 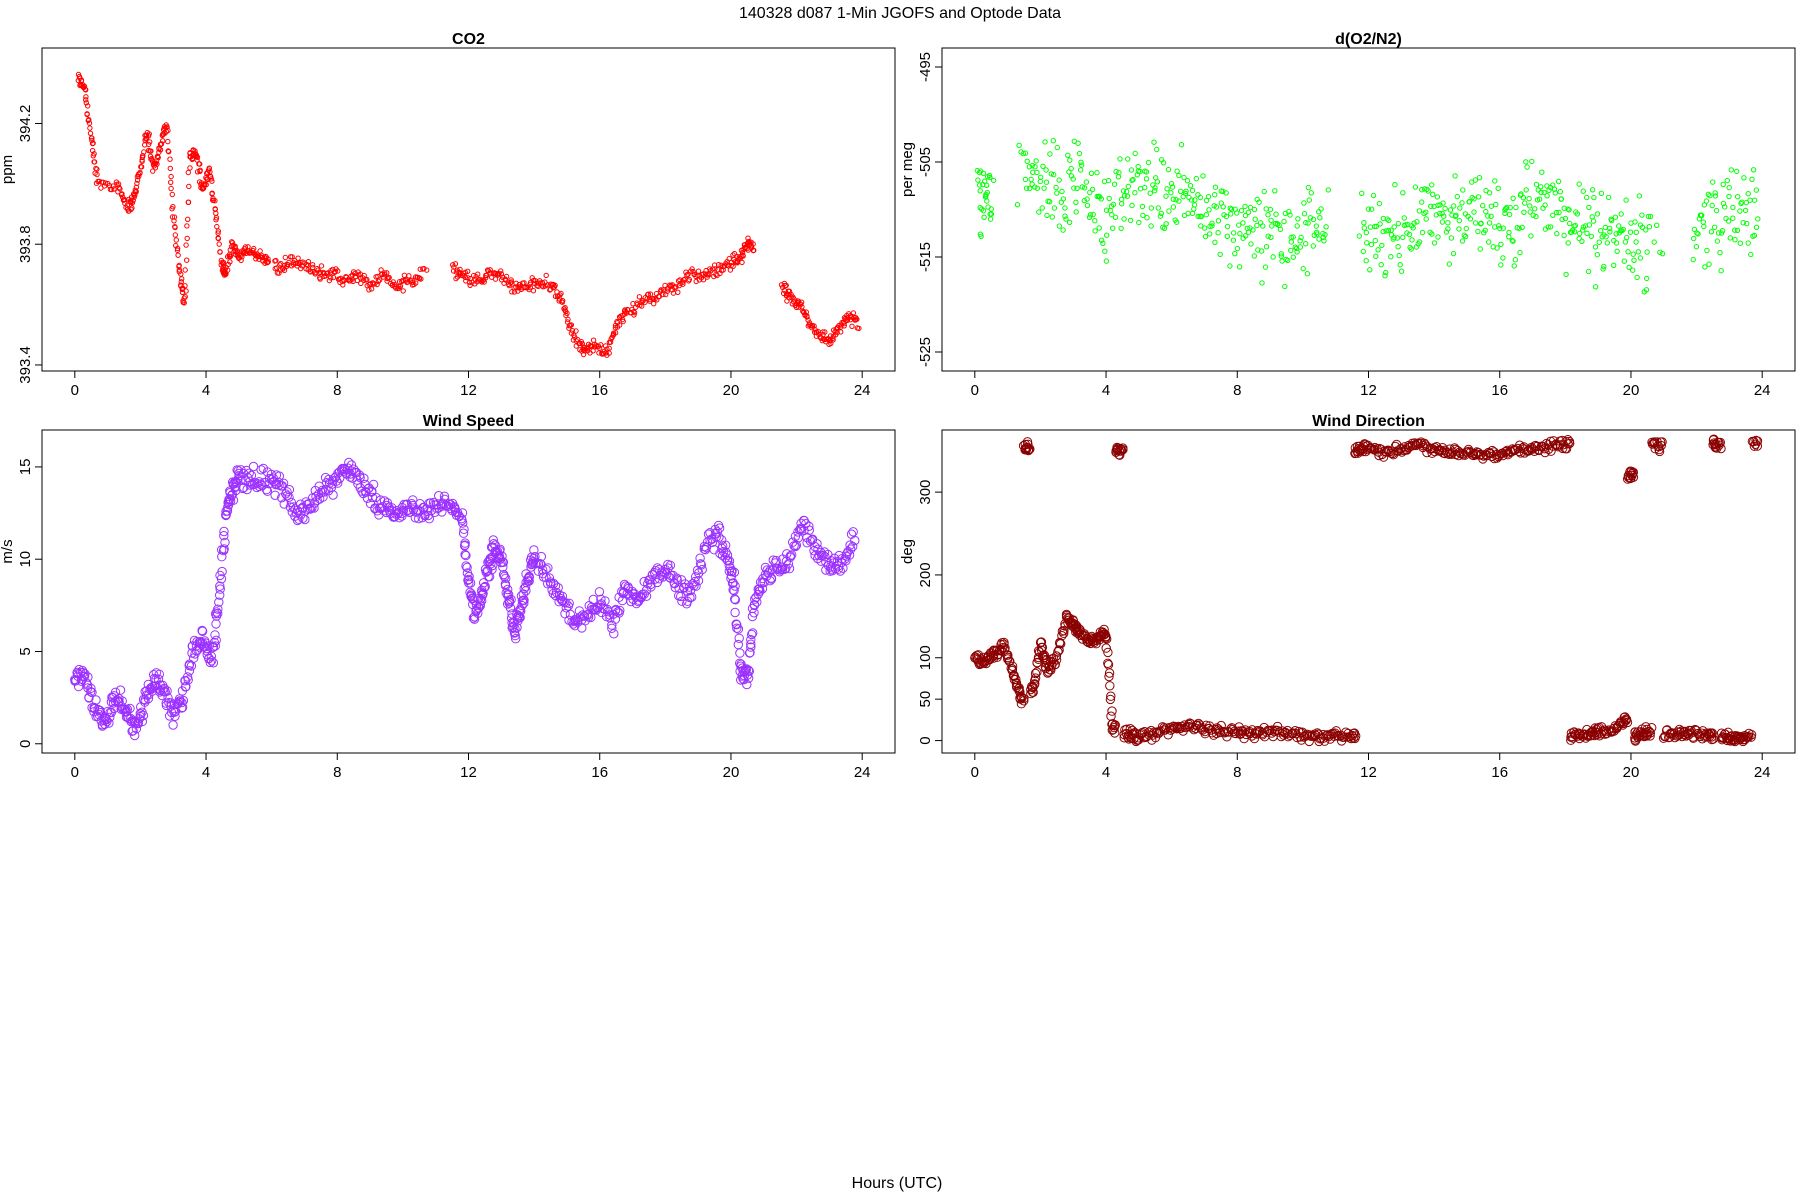 I want to click on x-tick-label: 4, so click(x=206, y=772).